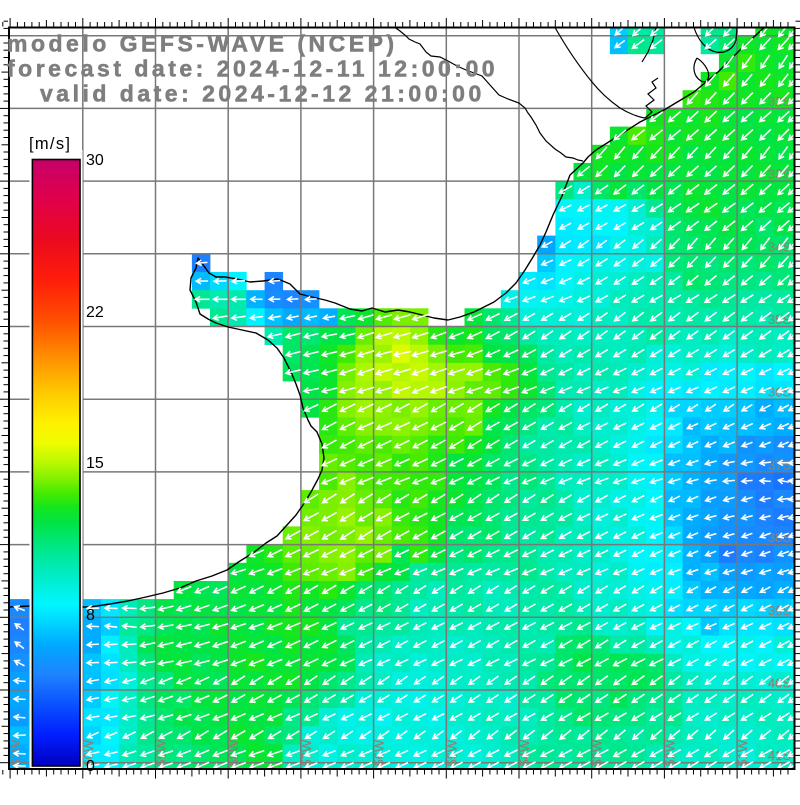 Image resolution: width=800 pixels, height=805 pixels. What do you see at coordinates (95, 160) in the screenshot?
I see `svg-text: 30` at bounding box center [95, 160].